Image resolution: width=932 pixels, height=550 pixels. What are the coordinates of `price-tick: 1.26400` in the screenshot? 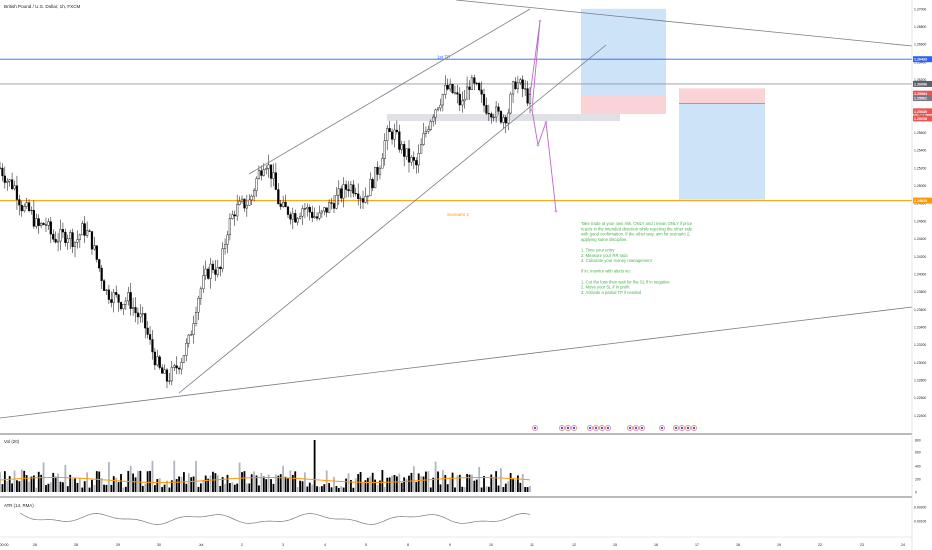 It's located at (920, 62).